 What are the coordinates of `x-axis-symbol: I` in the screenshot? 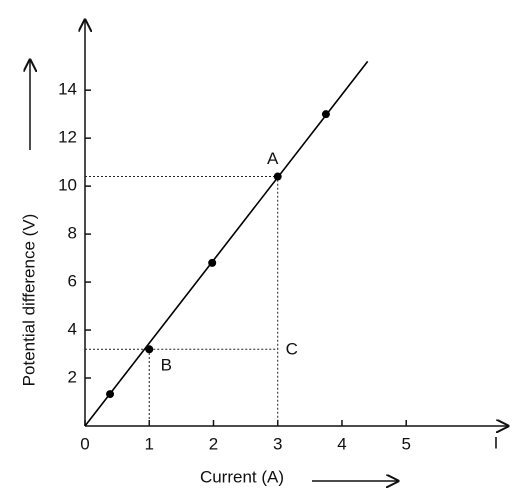 It's located at (496, 442).